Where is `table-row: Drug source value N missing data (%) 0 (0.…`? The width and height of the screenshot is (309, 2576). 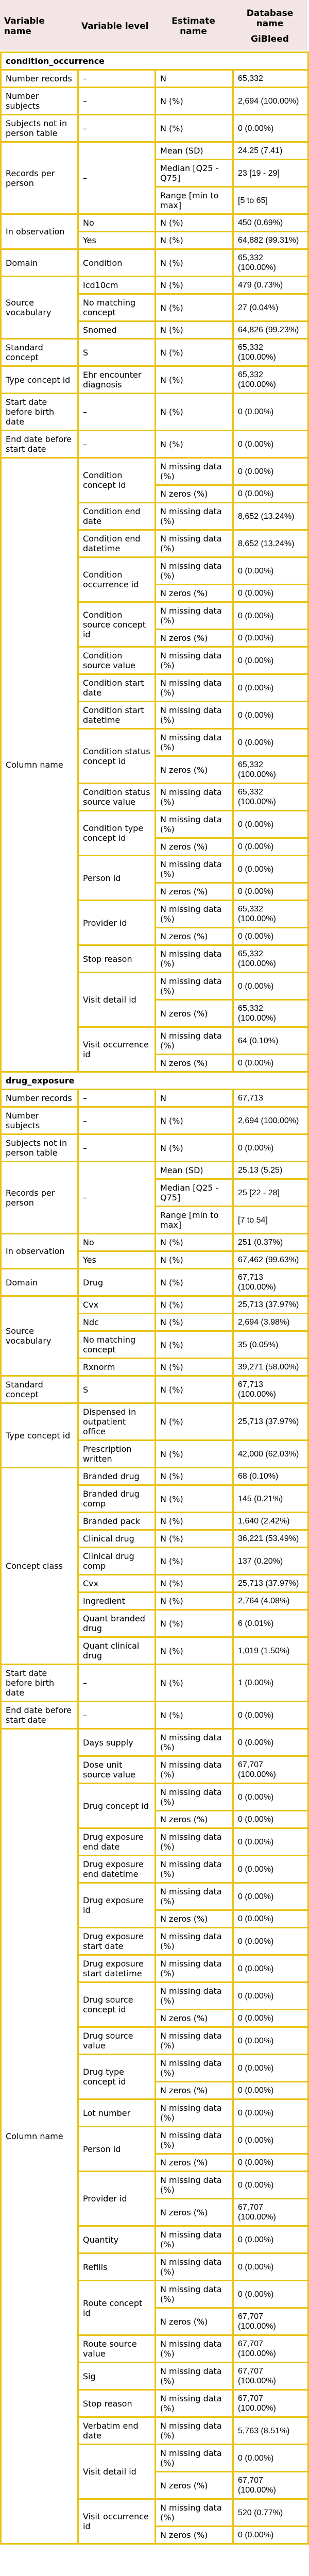 table-row: Drug source value N missing data (%) 0 (0.… is located at coordinates (155, 2040).